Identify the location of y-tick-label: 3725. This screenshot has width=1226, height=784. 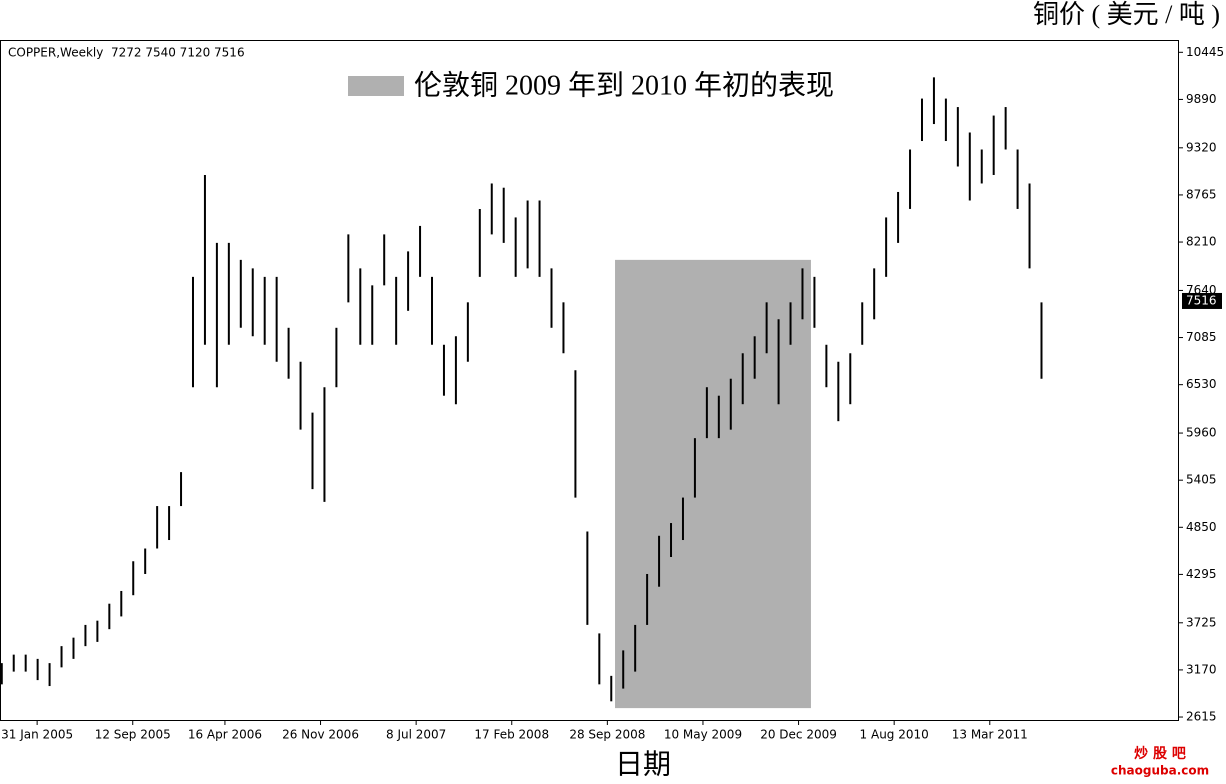
(1201, 622).